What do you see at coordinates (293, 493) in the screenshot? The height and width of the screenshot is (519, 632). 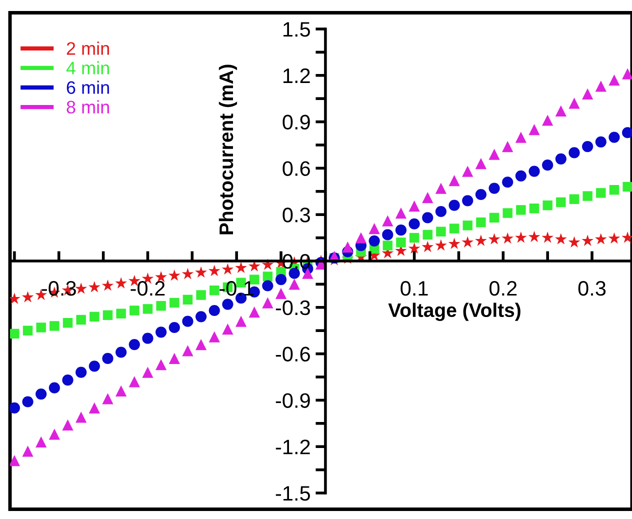 I see `y-tick-label: -1.5` at bounding box center [293, 493].